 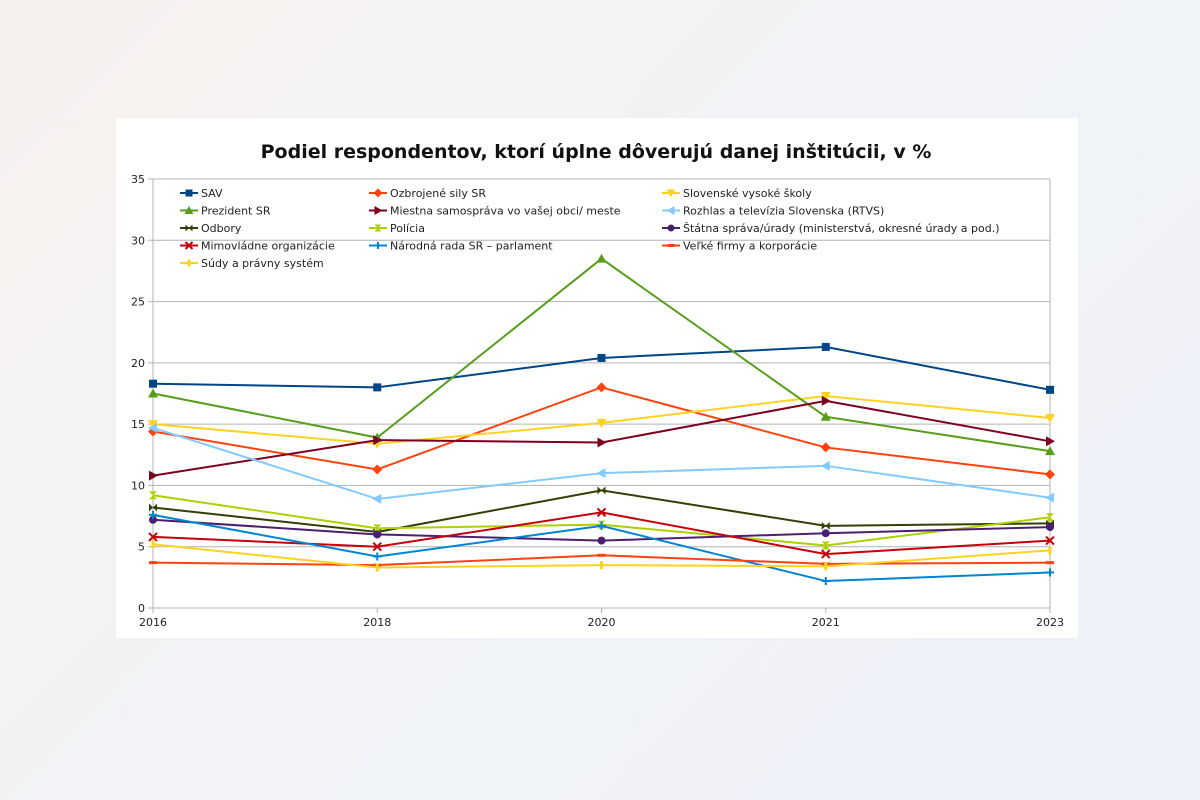 I want to click on legend-item: Rozhlas a televízia Slovenska (RTVS), so click(x=773, y=211).